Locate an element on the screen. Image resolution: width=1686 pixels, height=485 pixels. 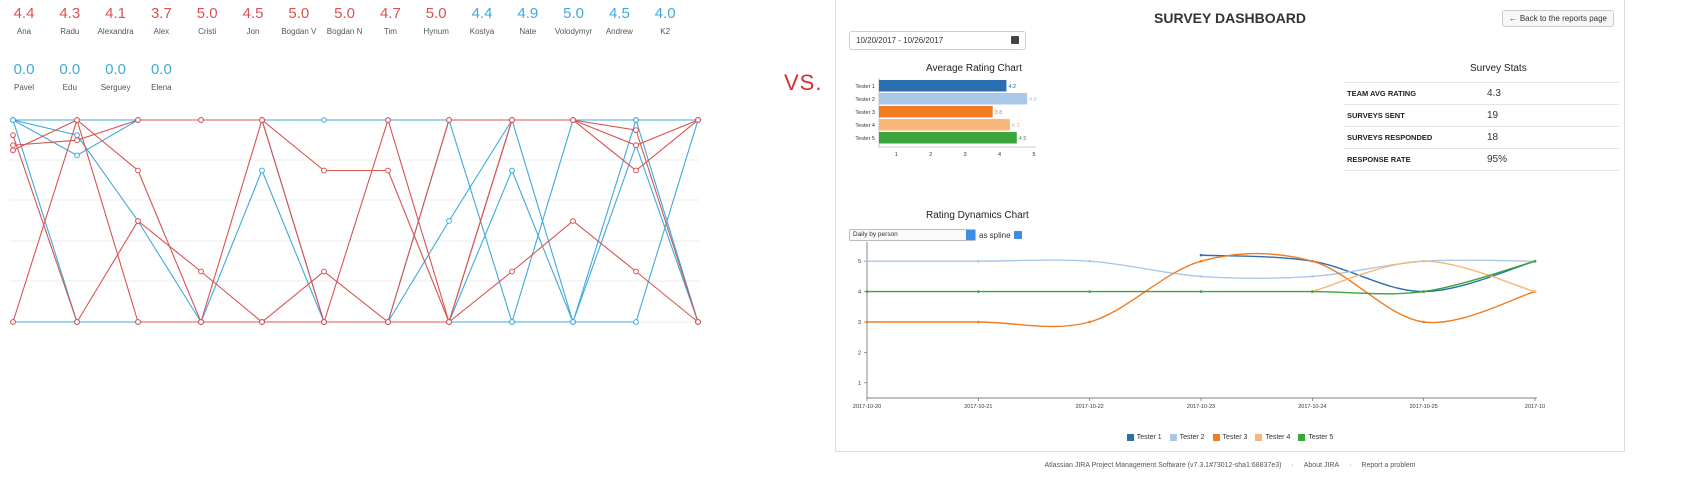
table-row: RESPONSE RATE 95% is located at coordinates (1481, 159).